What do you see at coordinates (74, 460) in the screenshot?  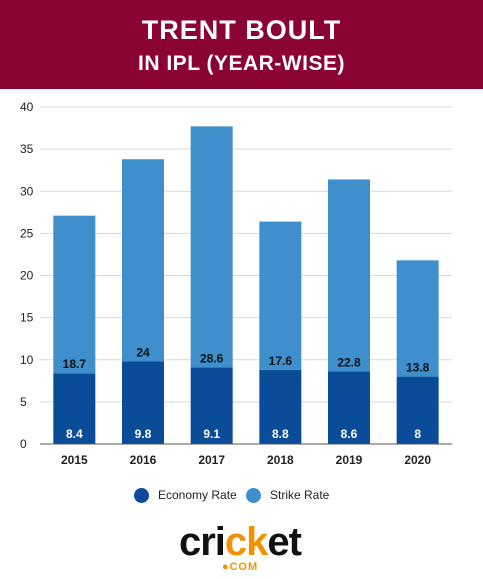 I see `x-tick-label-2015: 2015` at bounding box center [74, 460].